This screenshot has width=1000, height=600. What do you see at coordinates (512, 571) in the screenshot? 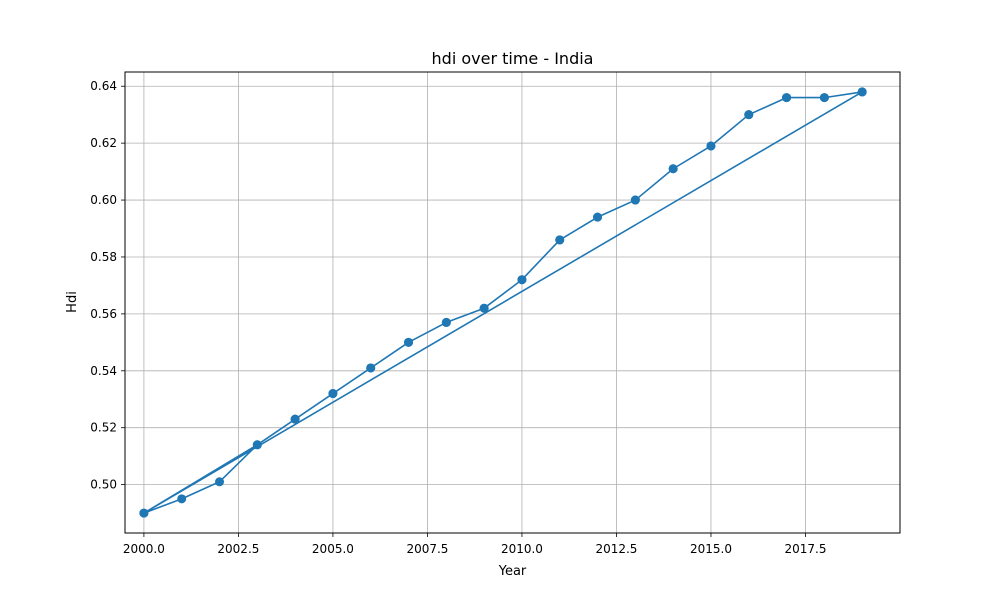
I see `x-axis-label: Year` at bounding box center [512, 571].